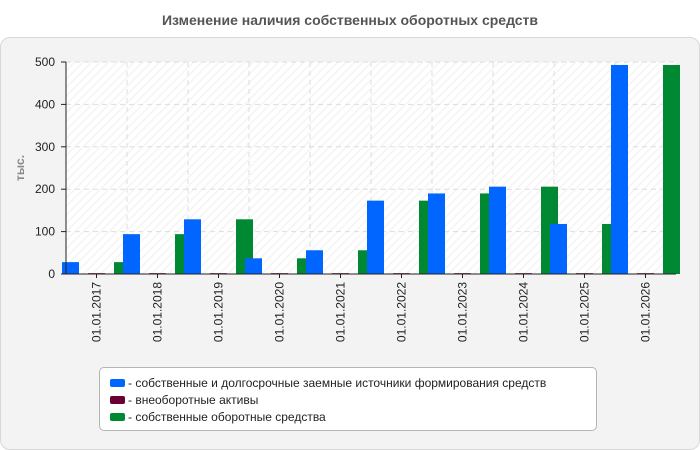  Describe the element at coordinates (646, 312) in the screenshot. I see `x-tick-label: 01.01.2026` at that location.